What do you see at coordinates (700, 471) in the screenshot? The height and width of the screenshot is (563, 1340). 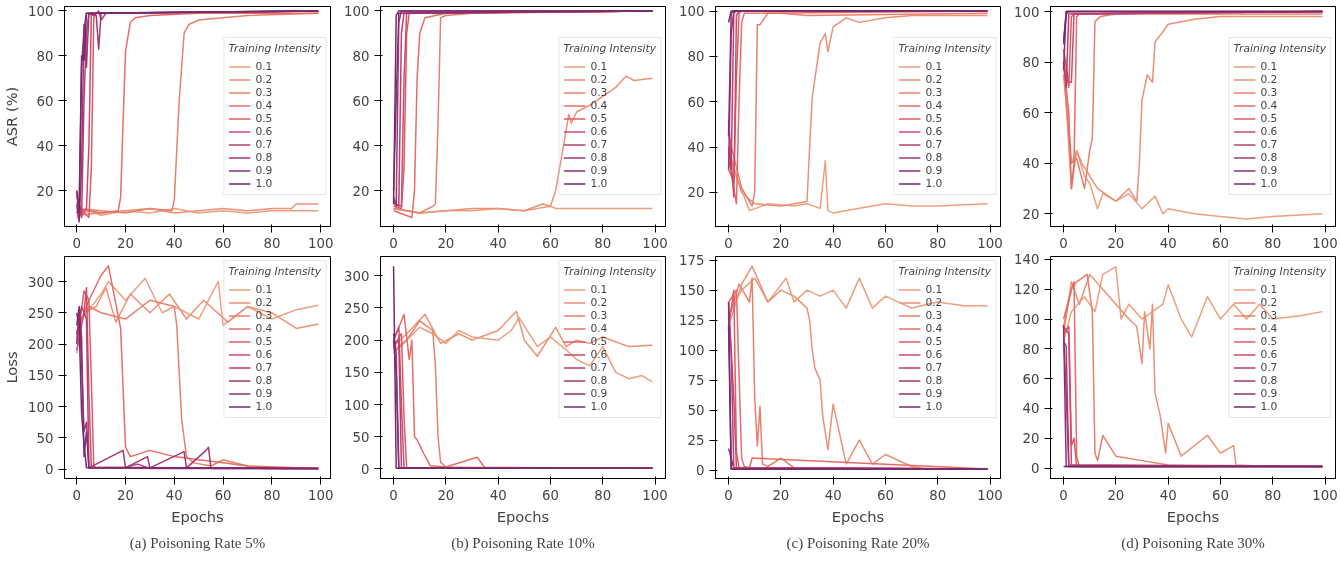 I see `y-tick-label: 0` at bounding box center [700, 471].